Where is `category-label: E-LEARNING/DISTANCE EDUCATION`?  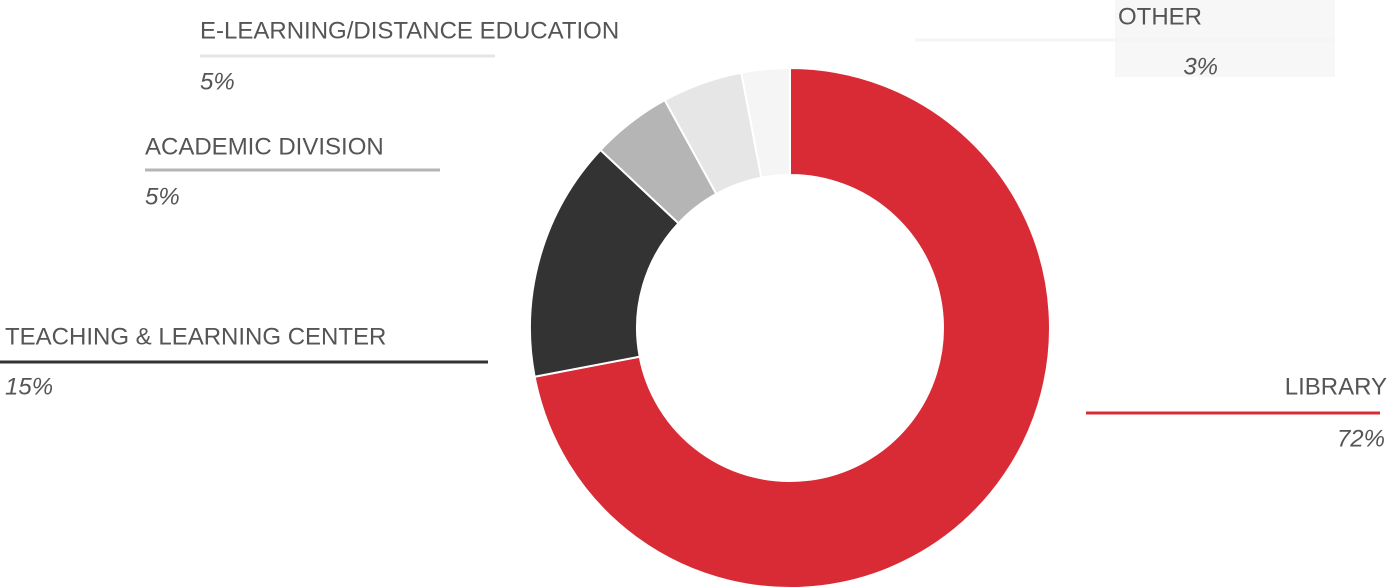
category-label: E-LEARNING/DISTANCE EDUCATION is located at coordinates (409, 30).